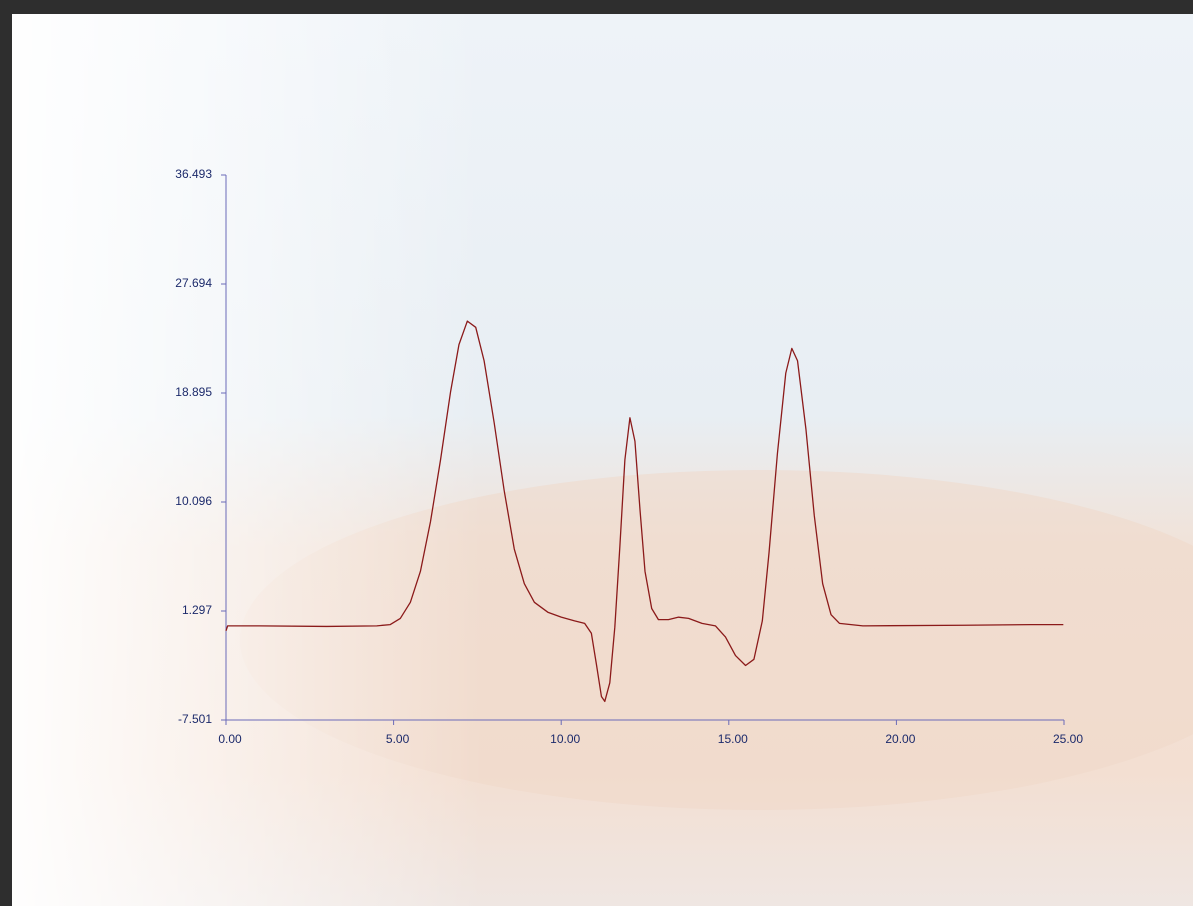  I want to click on x-tick-label: 10.00, so click(565, 739).